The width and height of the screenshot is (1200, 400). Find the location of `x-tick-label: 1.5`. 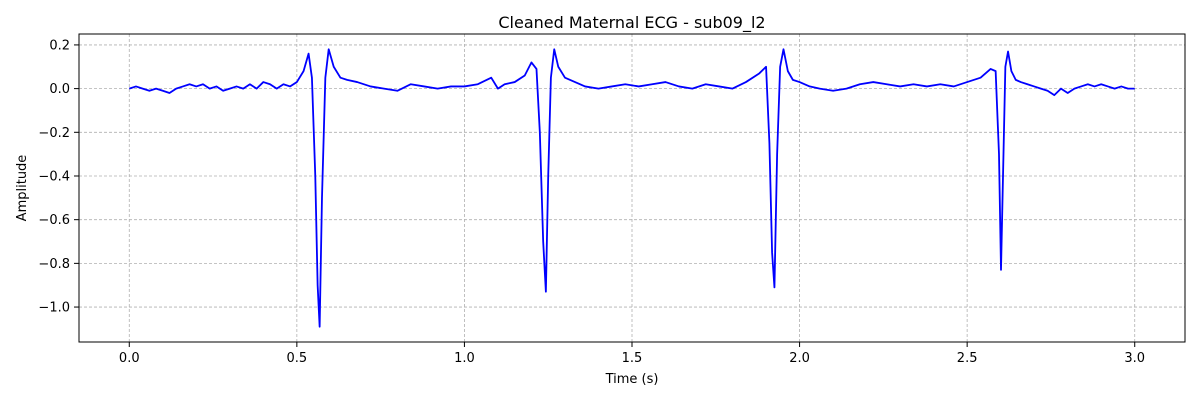

x-tick-label: 1.5 is located at coordinates (632, 358).